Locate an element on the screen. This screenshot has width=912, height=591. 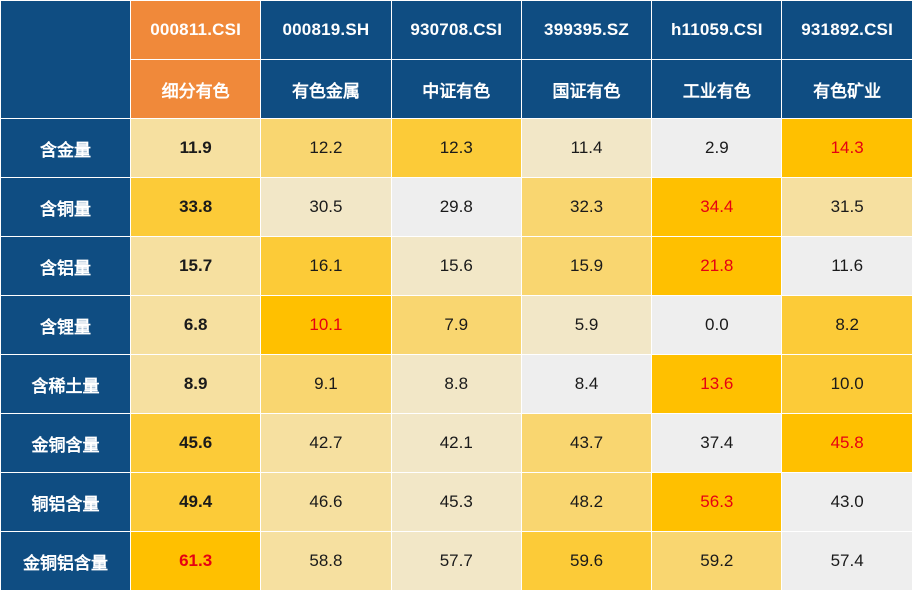
header-name-row: 细分有色 有色金属 中证有色 国证有色 工业有色 有色矿业 is located at coordinates (456, 89).